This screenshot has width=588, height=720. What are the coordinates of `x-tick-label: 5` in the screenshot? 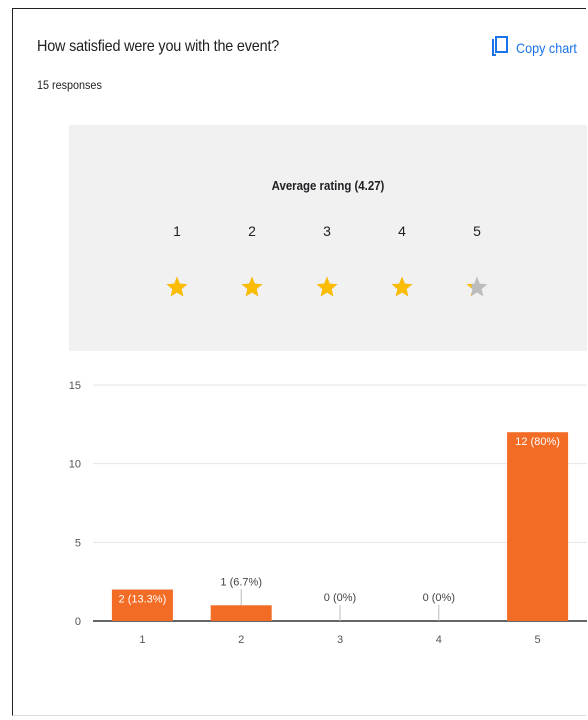 It's located at (538, 640).